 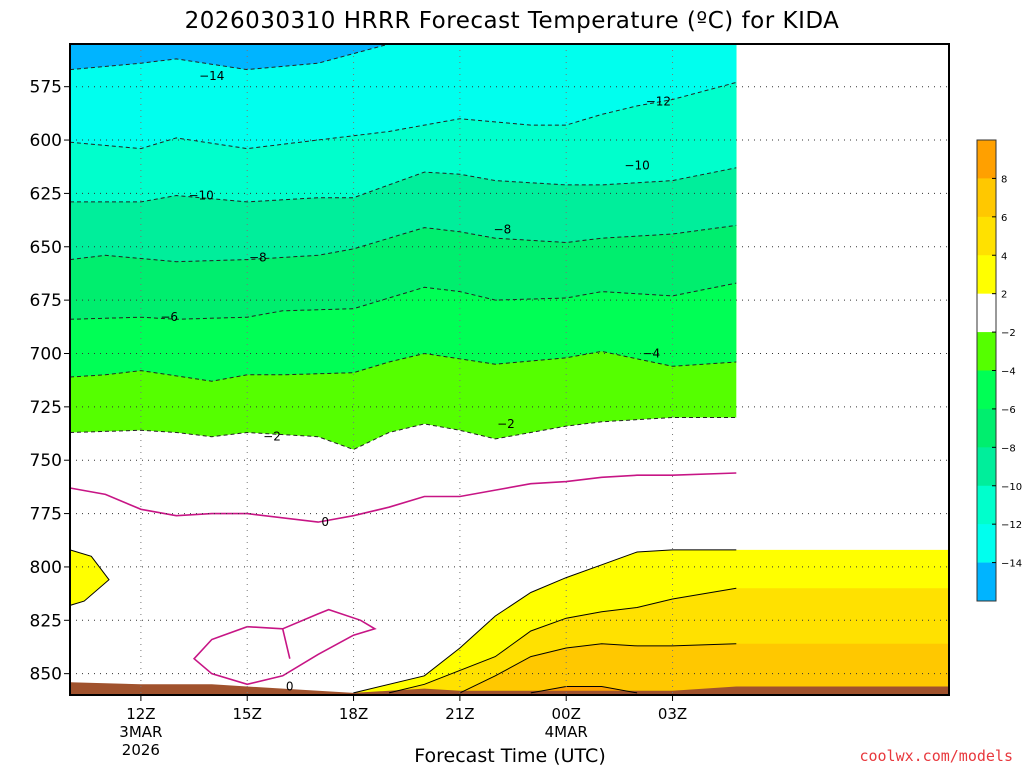 What do you see at coordinates (46, 354) in the screenshot?
I see `y-tick-label: 700` at bounding box center [46, 354].